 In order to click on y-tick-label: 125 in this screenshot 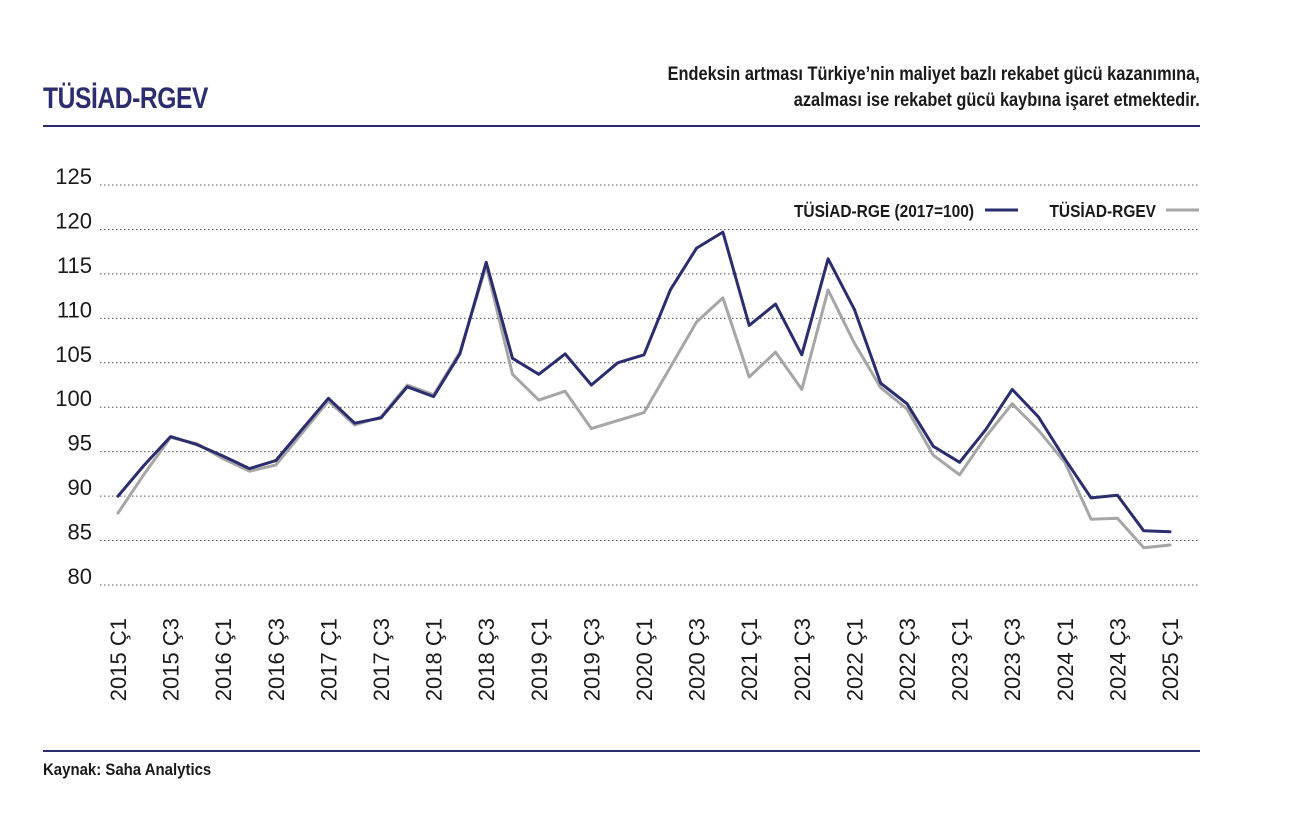, I will do `click(73, 176)`.